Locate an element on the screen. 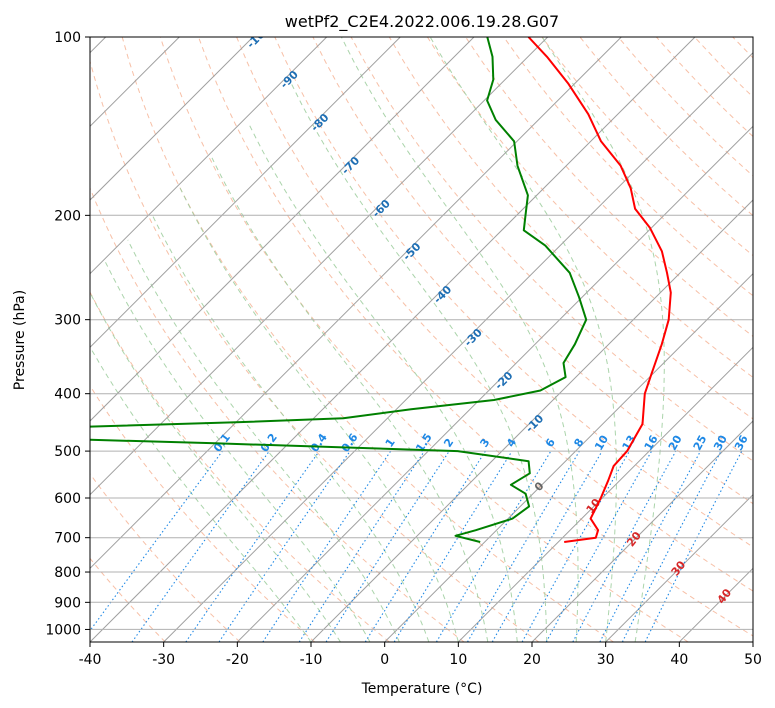 This screenshot has width=775, height=708. x-axis: -40 -30 -20 -10 0 10 20 30 40 50 is located at coordinates (420, 655).